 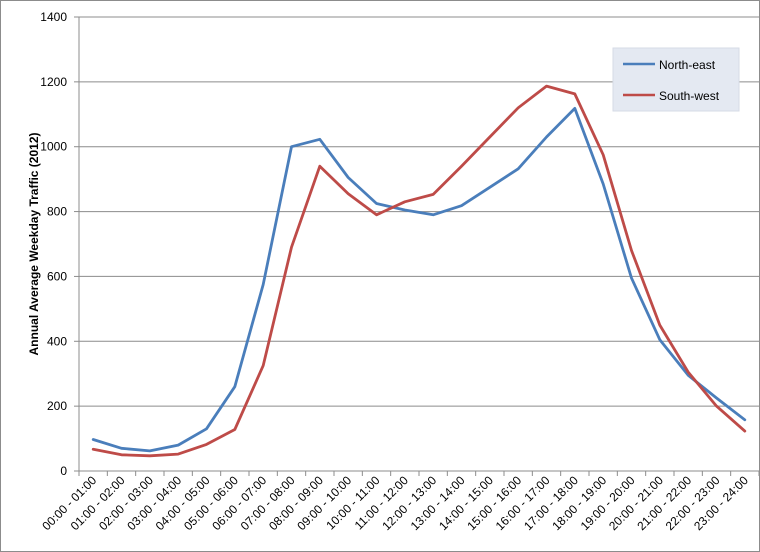 What do you see at coordinates (53, 147) in the screenshot?
I see `y-tick-label: 1000` at bounding box center [53, 147].